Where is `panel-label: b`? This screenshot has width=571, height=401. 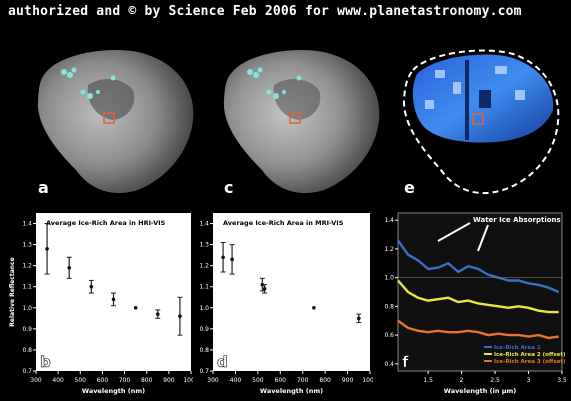
panel-label: b is located at coordinates (45, 362).